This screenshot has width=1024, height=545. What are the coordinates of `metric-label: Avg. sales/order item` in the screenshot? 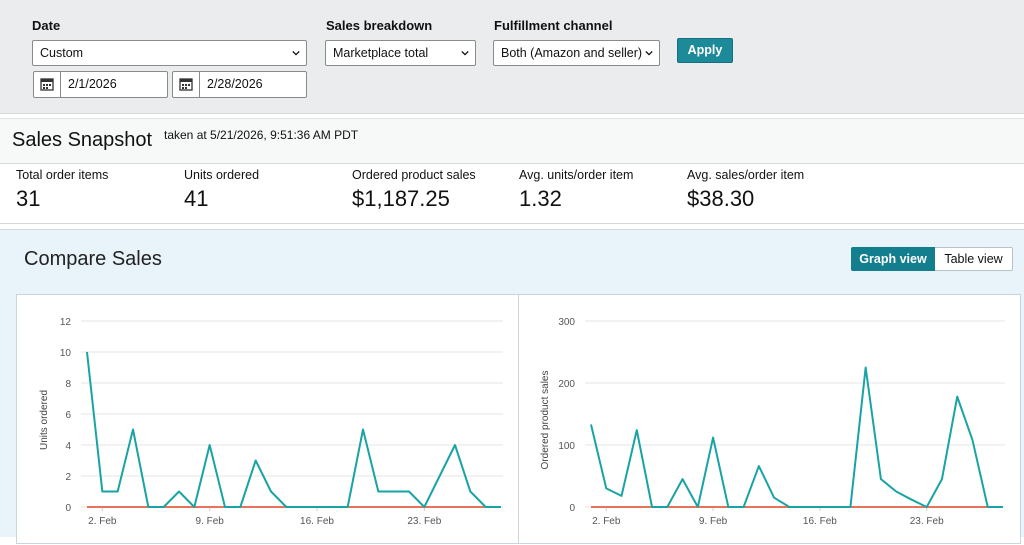 It's located at (746, 175).